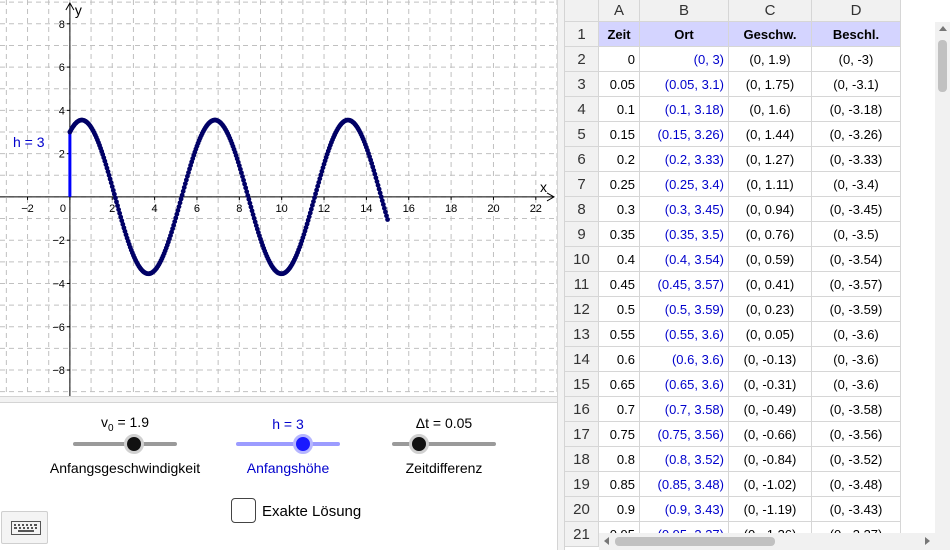  What do you see at coordinates (582, 334) in the screenshot?
I see `row-header: 13` at bounding box center [582, 334].